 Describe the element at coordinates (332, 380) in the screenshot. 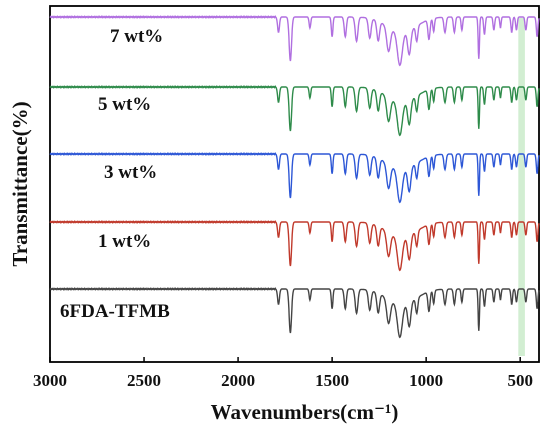

I see `x-tick-label: 1500` at that location.